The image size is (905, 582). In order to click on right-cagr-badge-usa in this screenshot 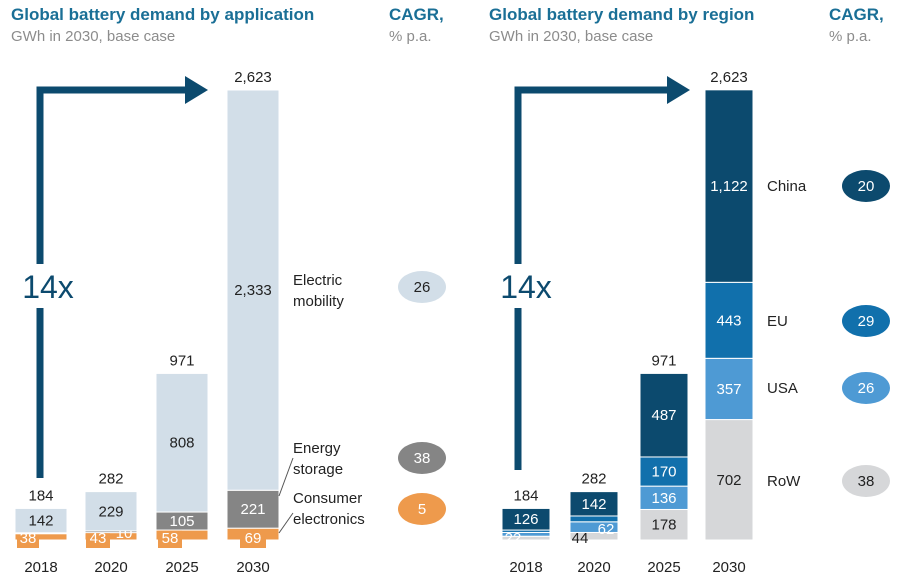, I will do `click(866, 388)`.